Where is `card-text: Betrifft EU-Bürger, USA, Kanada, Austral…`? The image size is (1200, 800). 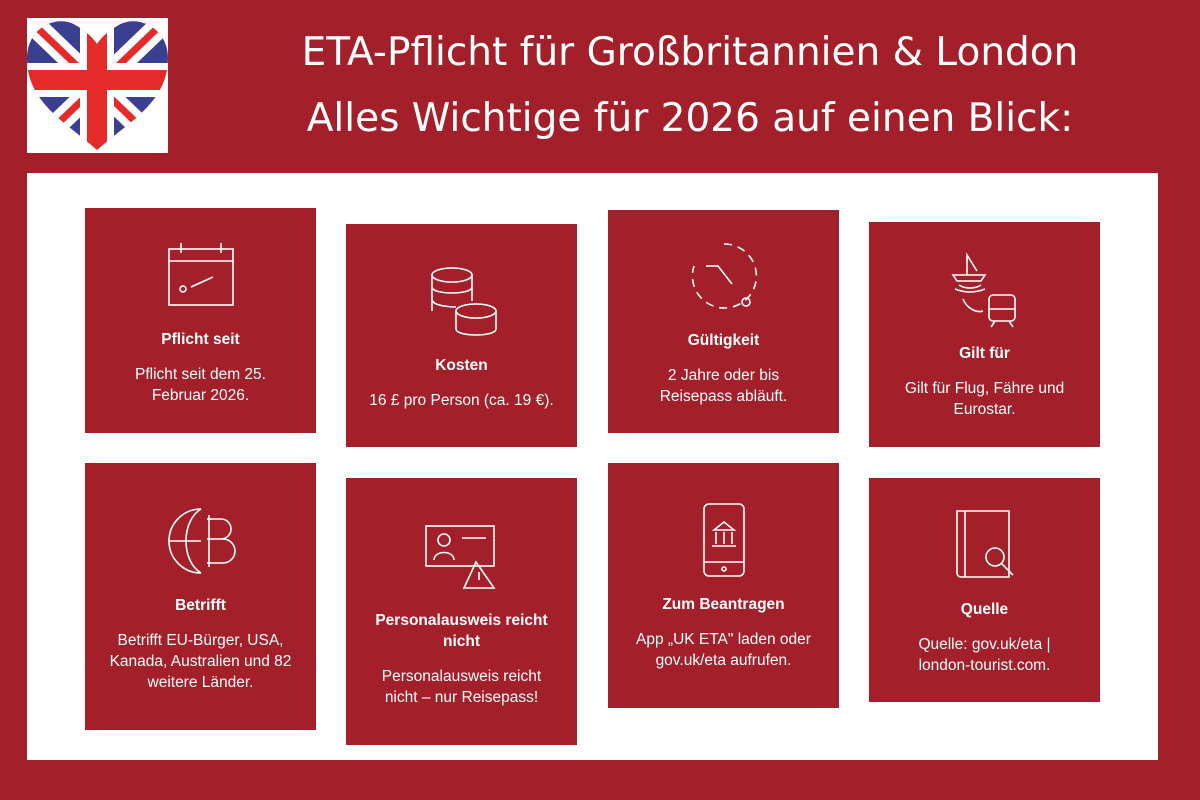
card-text: Betrifft EU-Bürger, USA, Kanada, Austral… is located at coordinates (200, 661).